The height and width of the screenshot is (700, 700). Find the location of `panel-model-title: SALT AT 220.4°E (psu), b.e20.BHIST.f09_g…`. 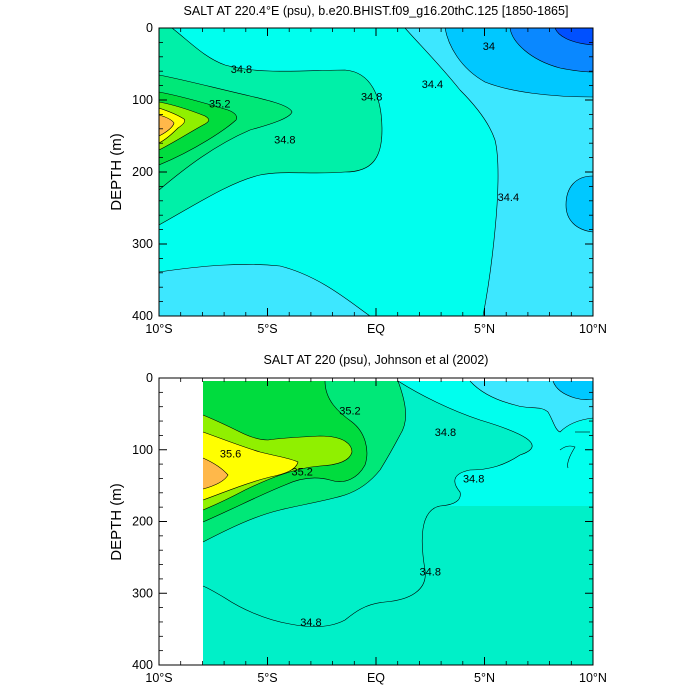

panel-model-title: SALT AT 220.4°E (psu), b.e20.BHIST.f09_g… is located at coordinates (376, 11).